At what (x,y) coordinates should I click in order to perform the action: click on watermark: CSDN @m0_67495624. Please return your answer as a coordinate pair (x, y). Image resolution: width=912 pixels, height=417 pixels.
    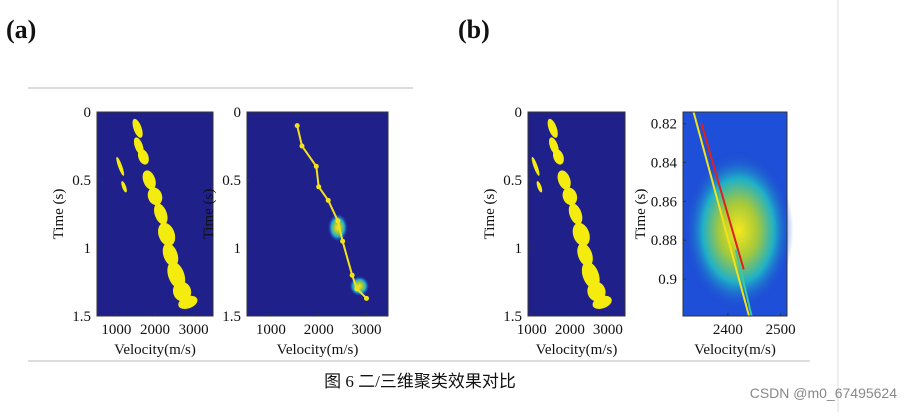
    Looking at the image, I should click on (824, 393).